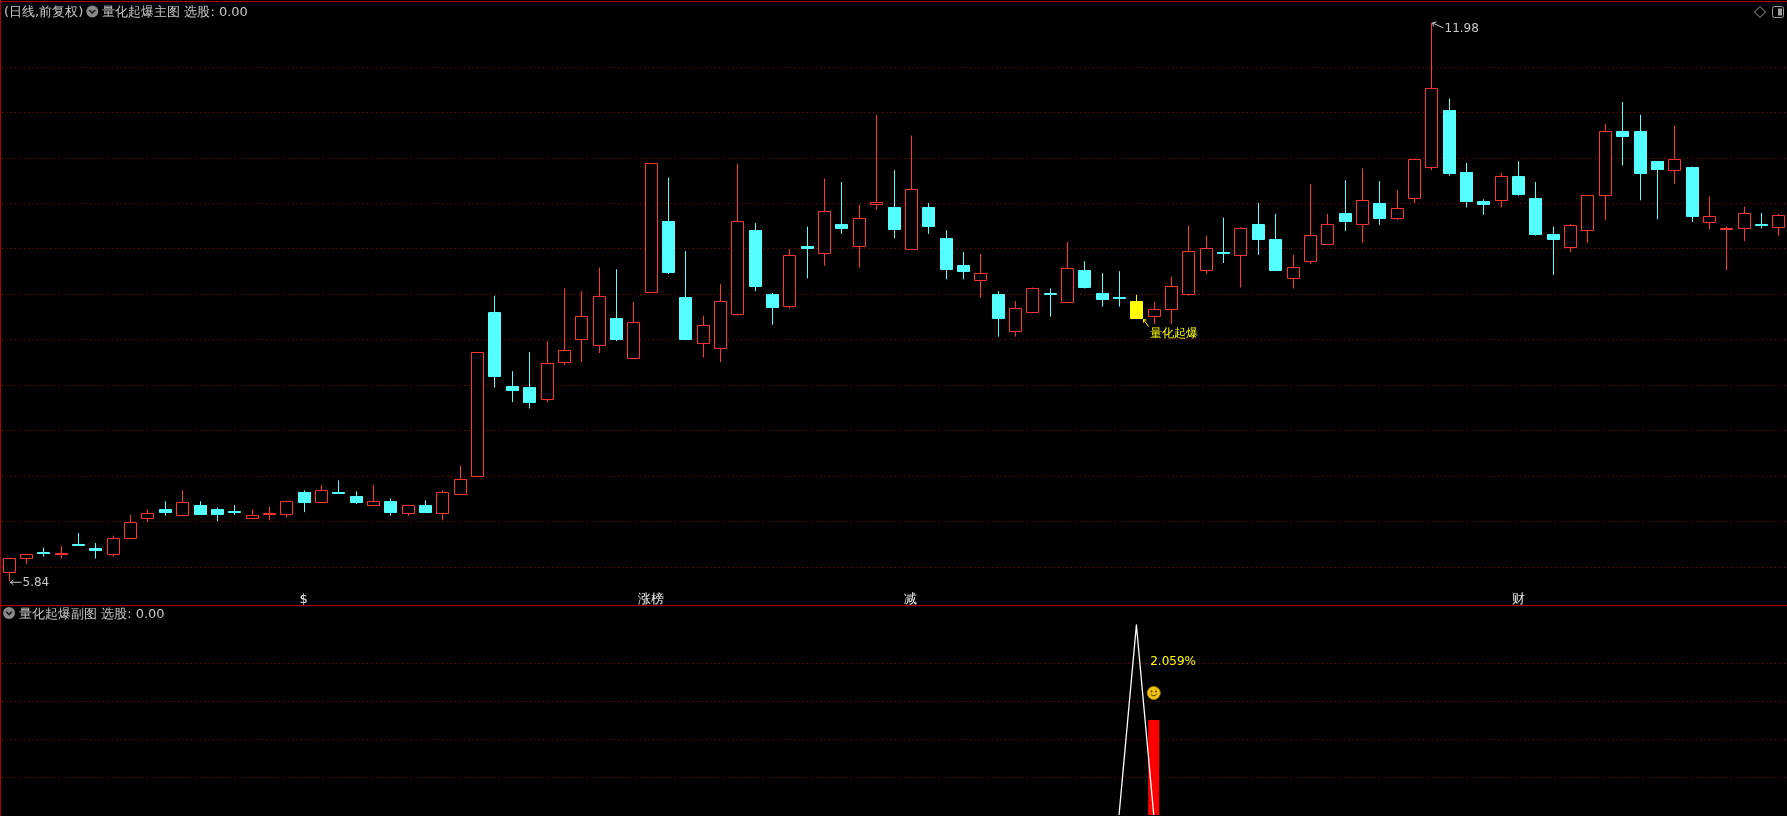 This screenshot has width=1787, height=816. Describe the element at coordinates (44, 11) in the screenshot. I see `title: (日线,前复权)` at that location.